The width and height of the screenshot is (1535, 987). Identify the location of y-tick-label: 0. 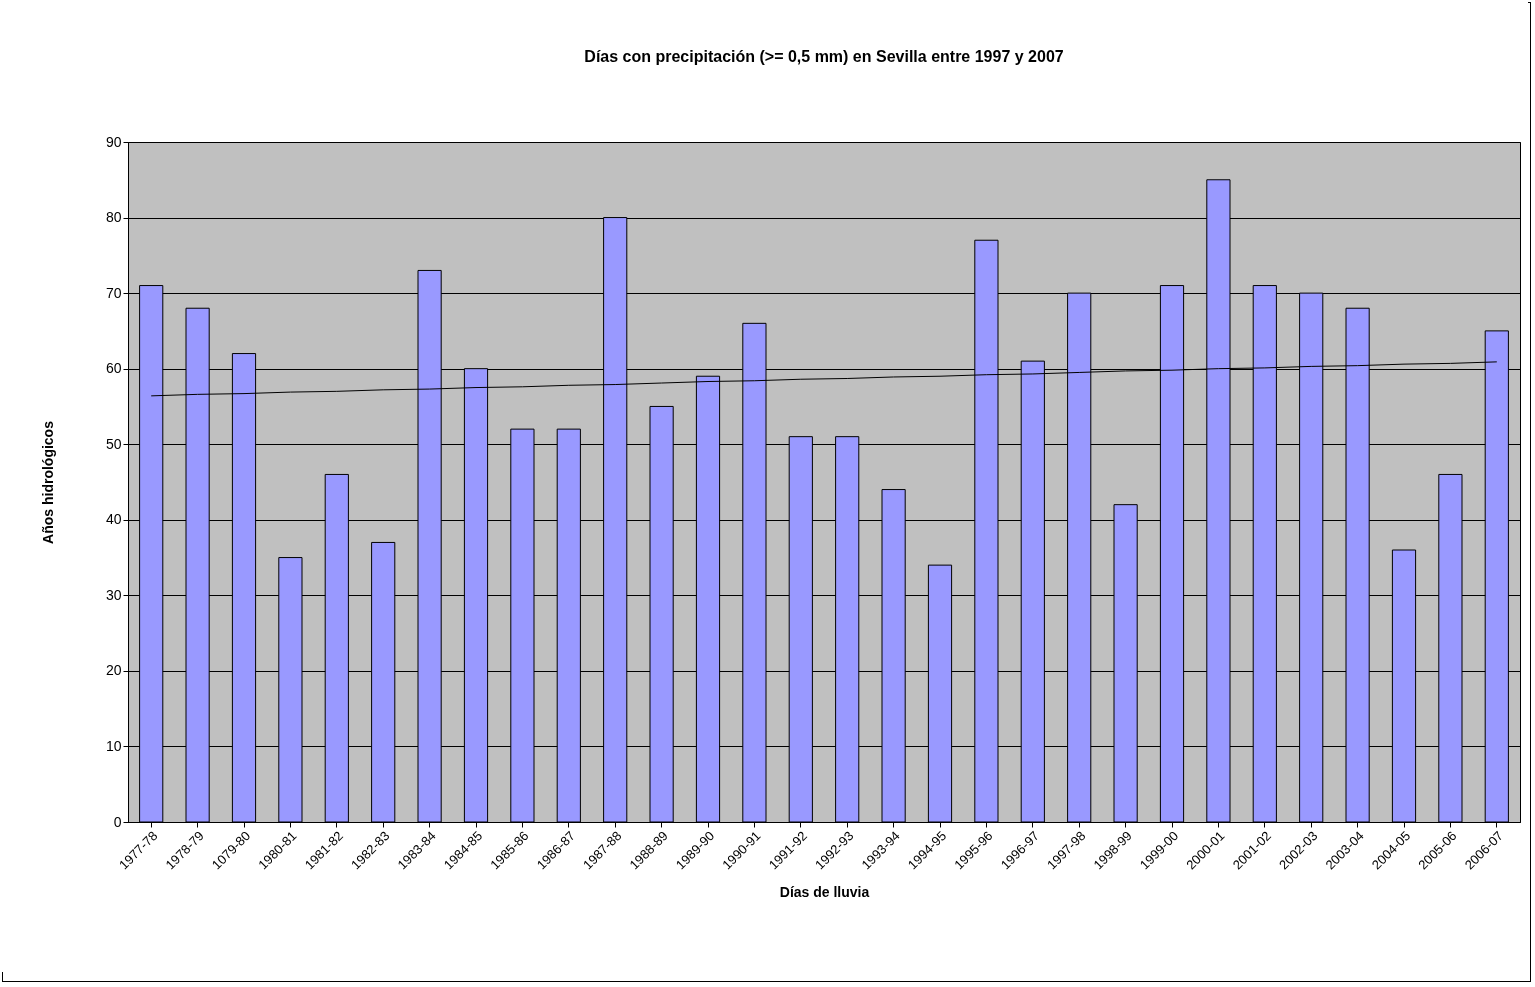
(117, 821).